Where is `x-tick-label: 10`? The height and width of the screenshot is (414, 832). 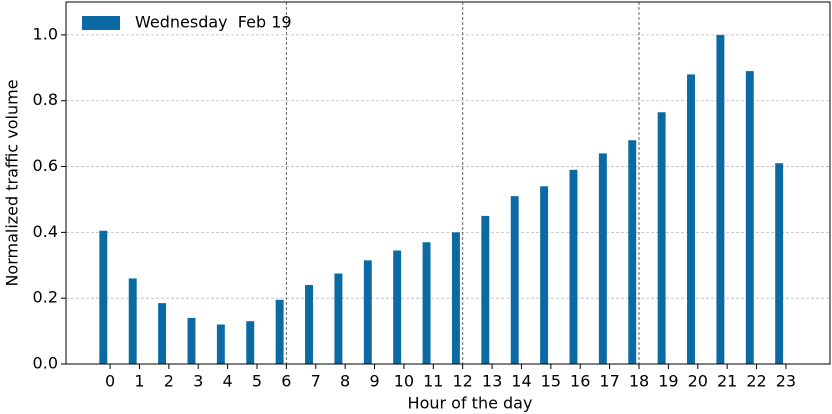 x-tick-label: 10 is located at coordinates (404, 381).